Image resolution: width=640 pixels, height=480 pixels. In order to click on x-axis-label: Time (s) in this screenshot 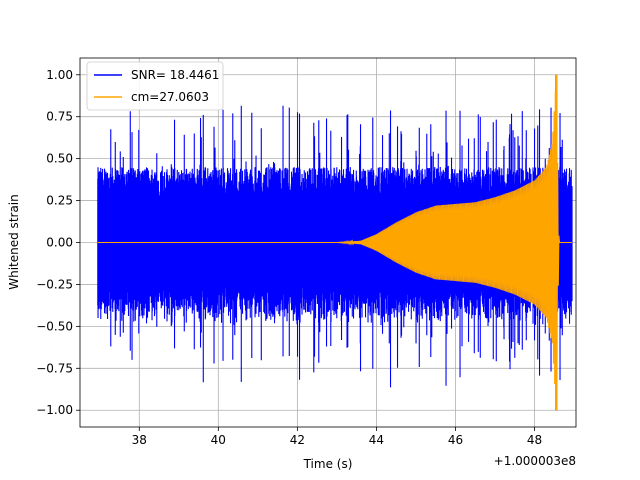, I will do `click(328, 464)`.